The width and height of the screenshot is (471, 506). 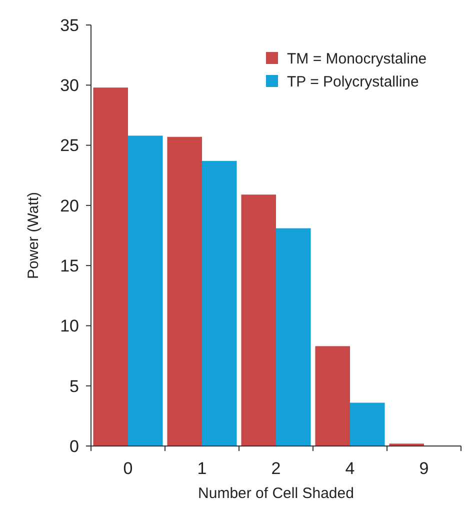 I want to click on y-axis-title: Power (Watt), so click(x=33, y=235).